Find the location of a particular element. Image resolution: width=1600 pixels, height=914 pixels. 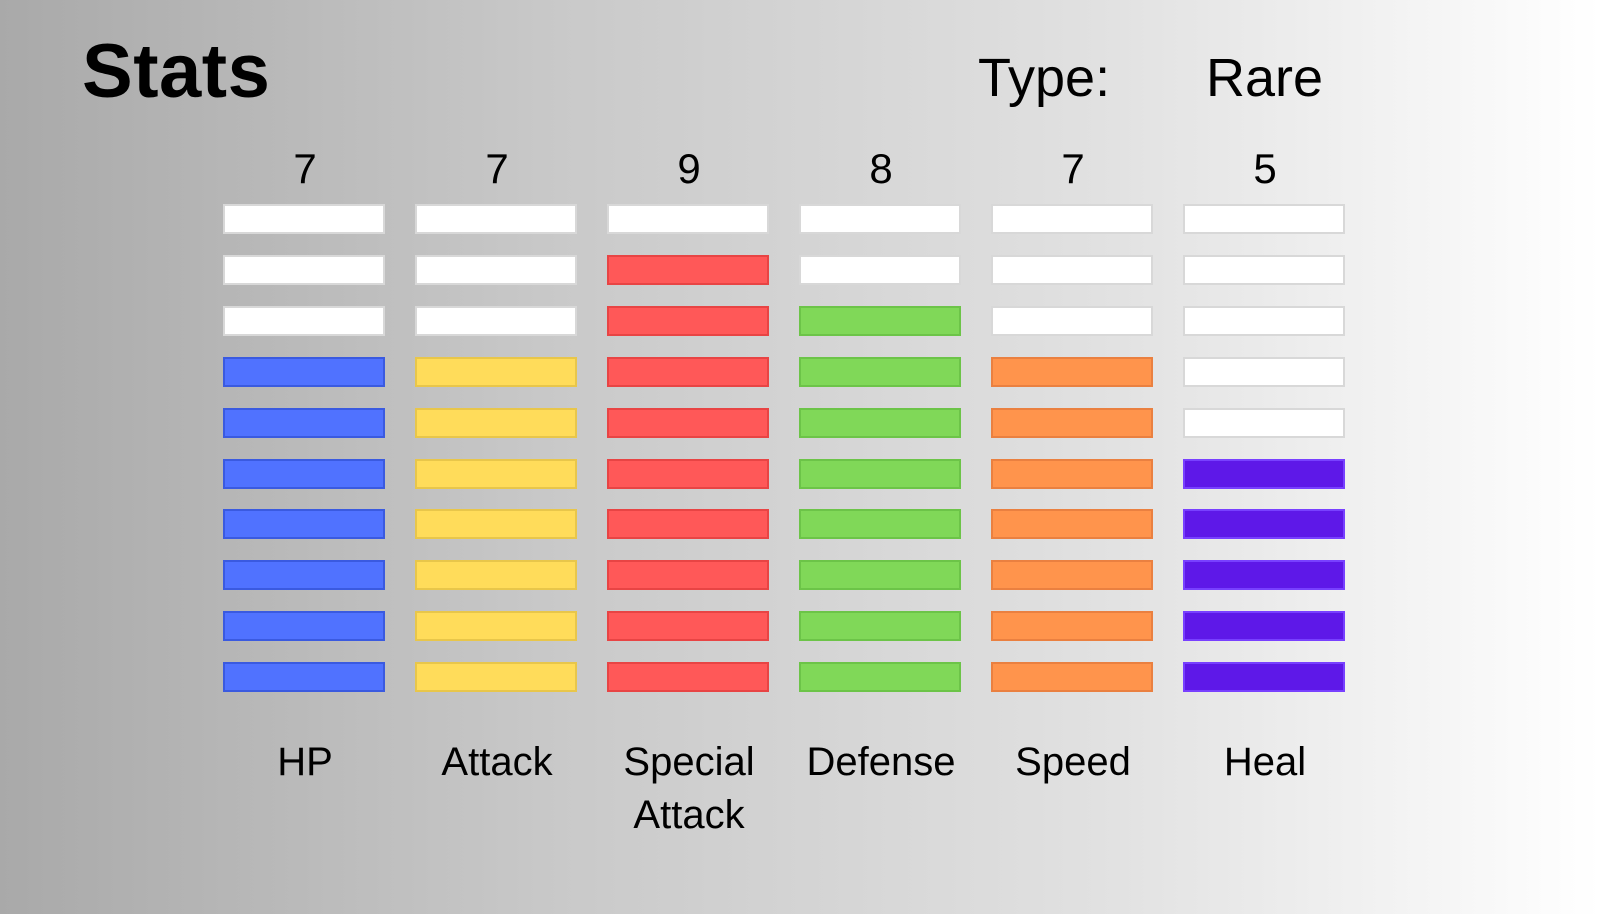

stat-column-special-attack: 9 Special Attack is located at coordinates (689, 457).